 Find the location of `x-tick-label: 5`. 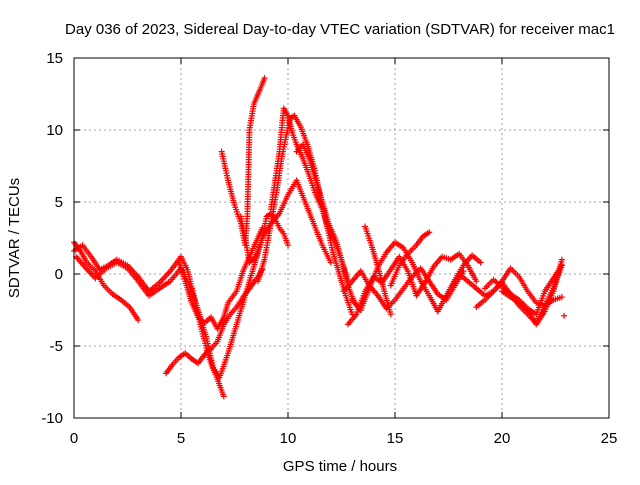

x-tick-label: 5 is located at coordinates (181, 438).